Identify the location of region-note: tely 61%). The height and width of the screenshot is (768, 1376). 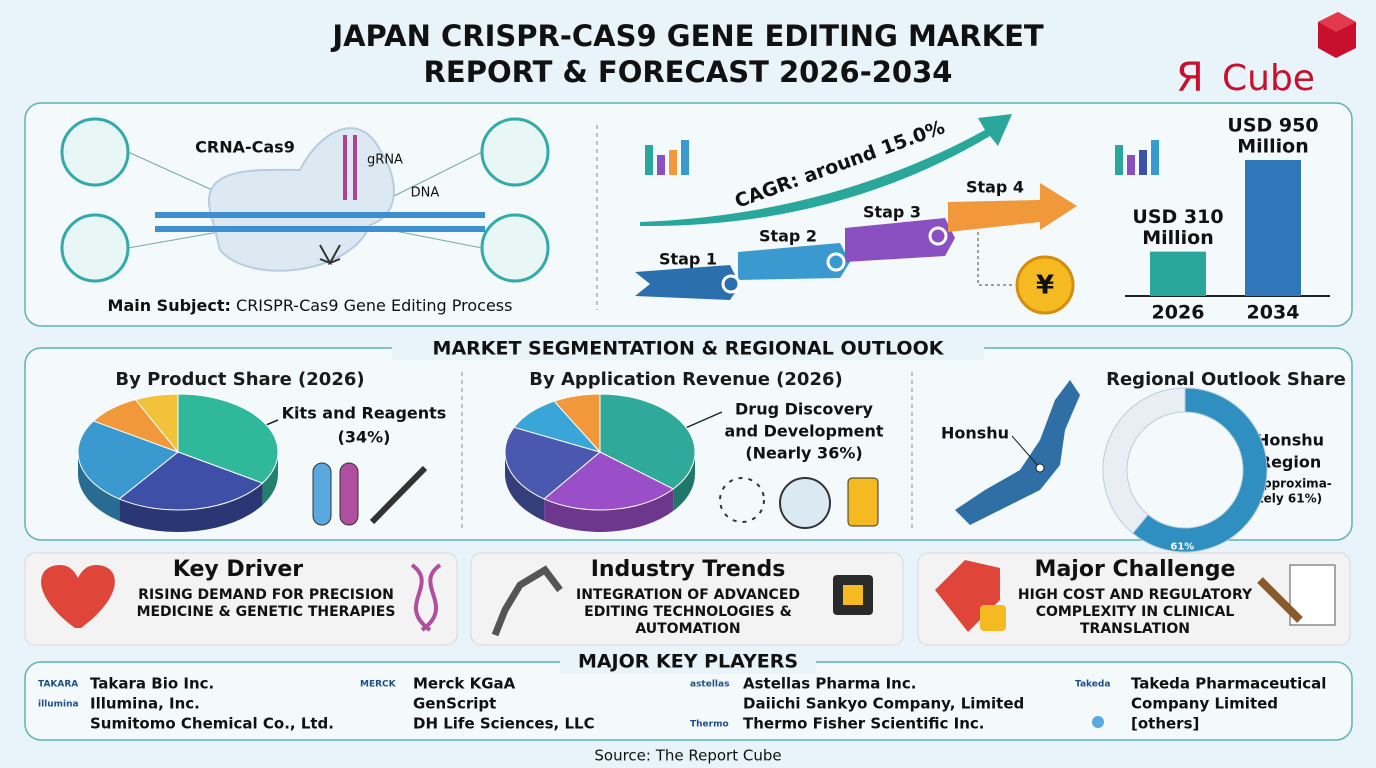
(1290, 499).